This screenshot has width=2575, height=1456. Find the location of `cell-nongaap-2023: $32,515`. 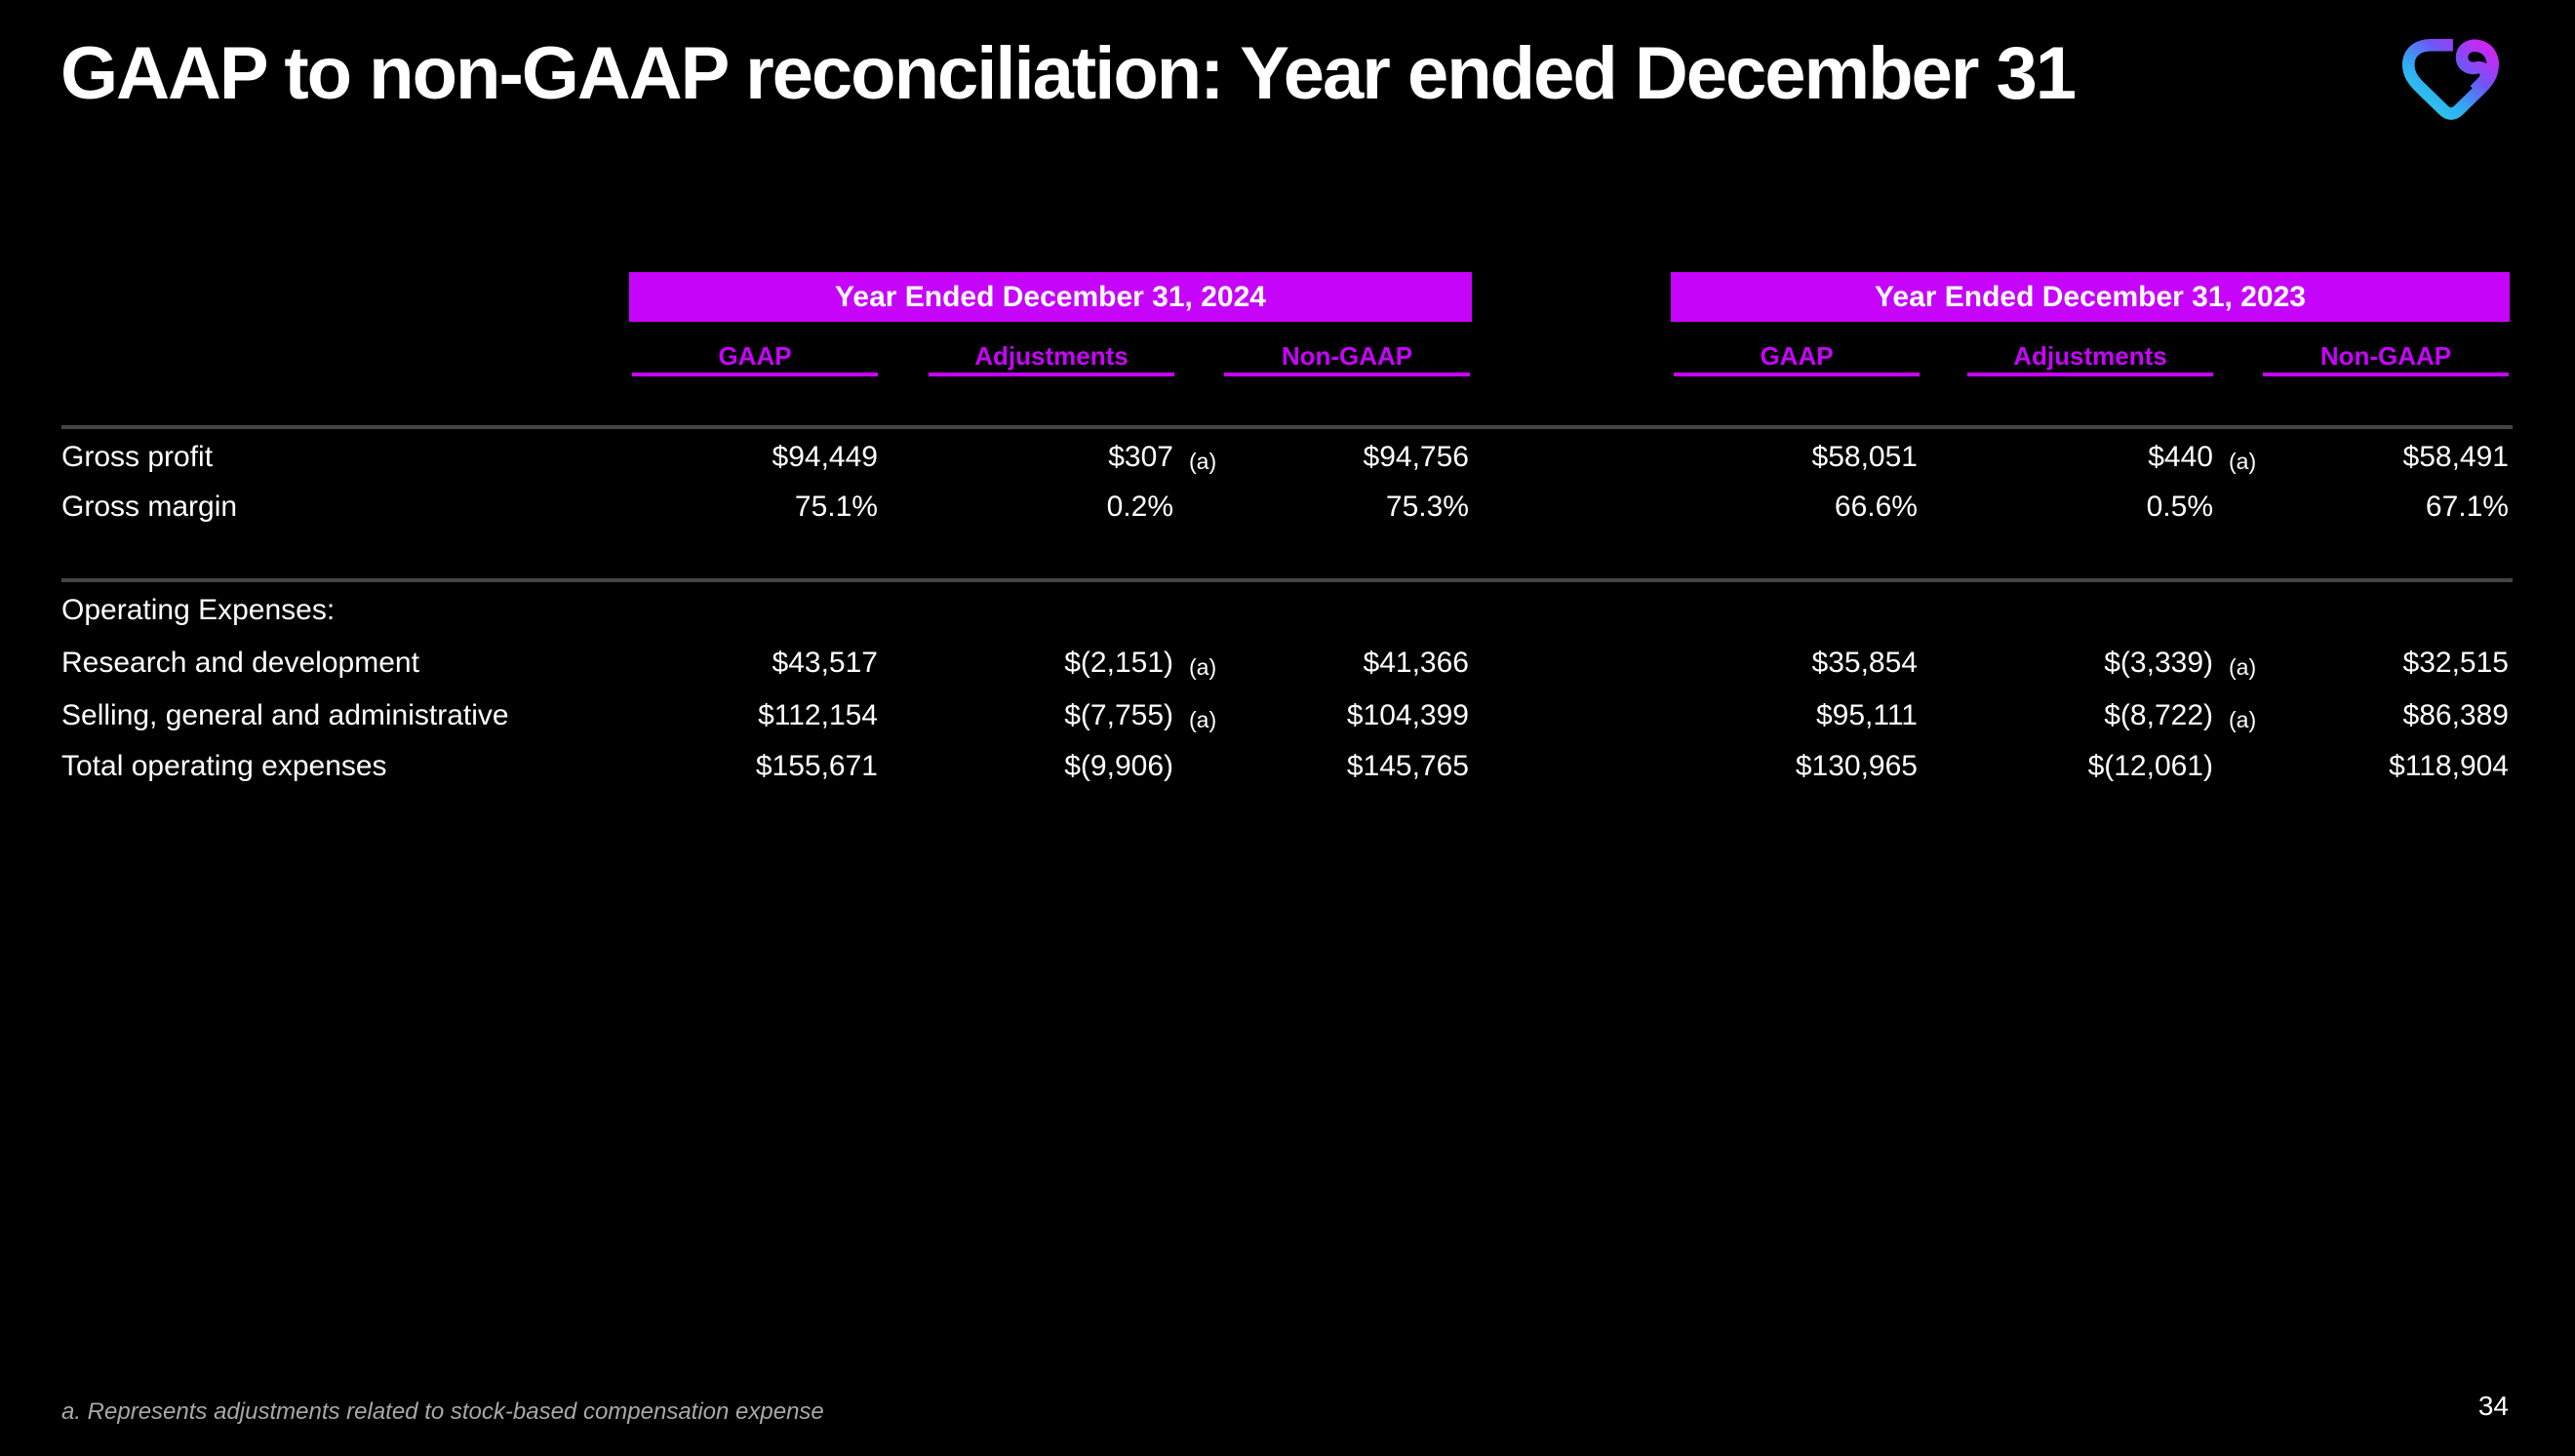

cell-nongaap-2023: $32,515 is located at coordinates (2455, 663).